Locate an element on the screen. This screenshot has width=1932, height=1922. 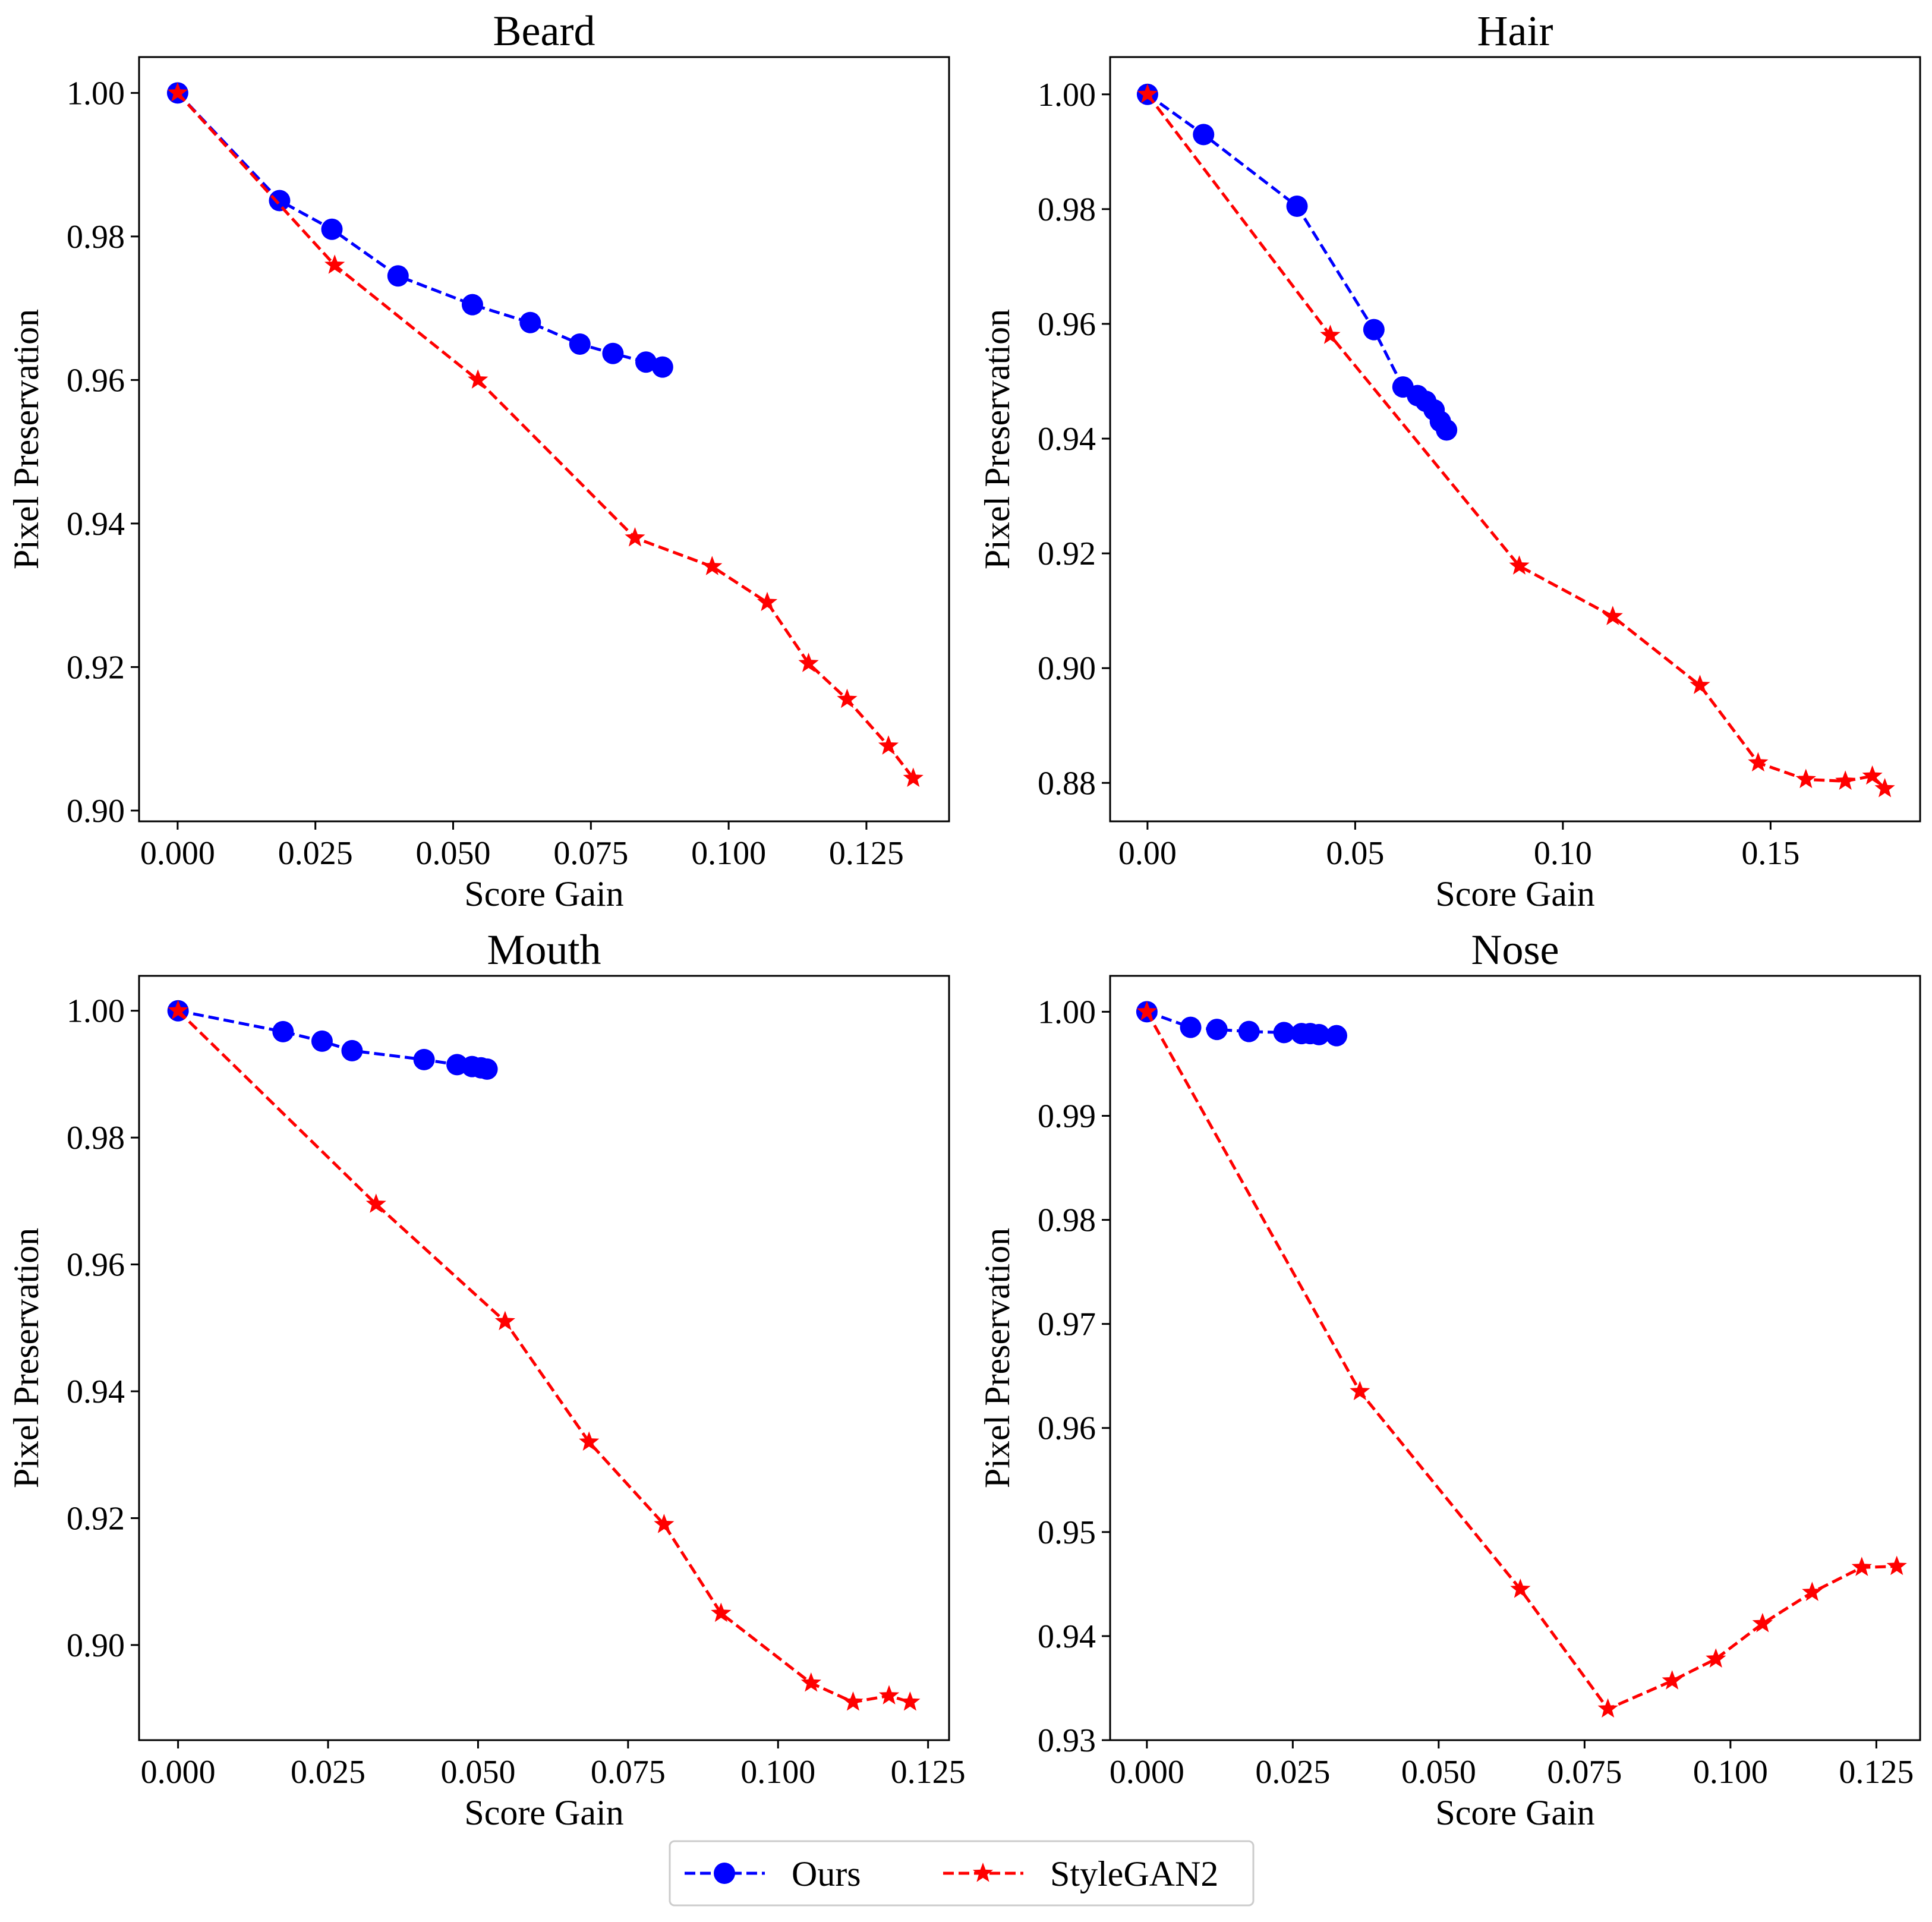
y-tick-label: 0.99 is located at coordinates (1067, 1116).